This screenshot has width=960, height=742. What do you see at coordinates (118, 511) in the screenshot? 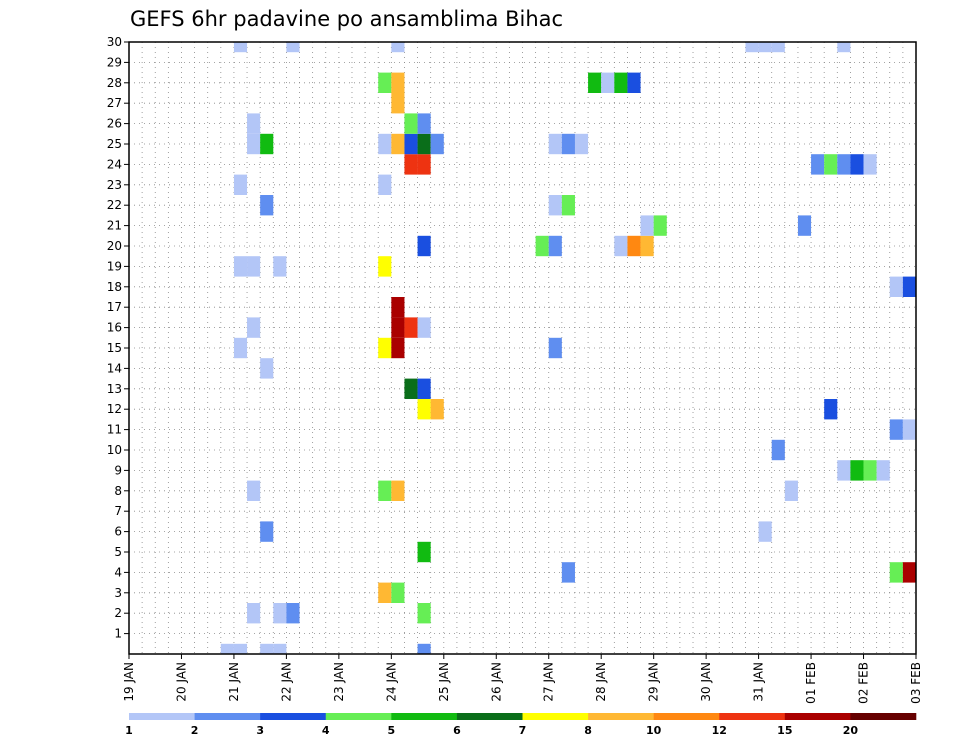
I see `y-tick-label: 7` at bounding box center [118, 511].